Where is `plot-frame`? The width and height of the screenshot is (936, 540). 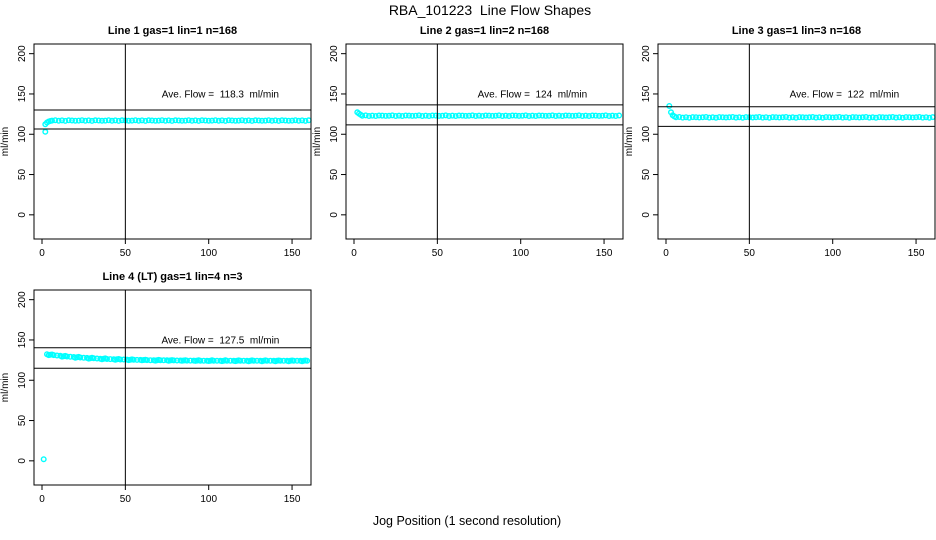
plot-frame is located at coordinates (796, 141).